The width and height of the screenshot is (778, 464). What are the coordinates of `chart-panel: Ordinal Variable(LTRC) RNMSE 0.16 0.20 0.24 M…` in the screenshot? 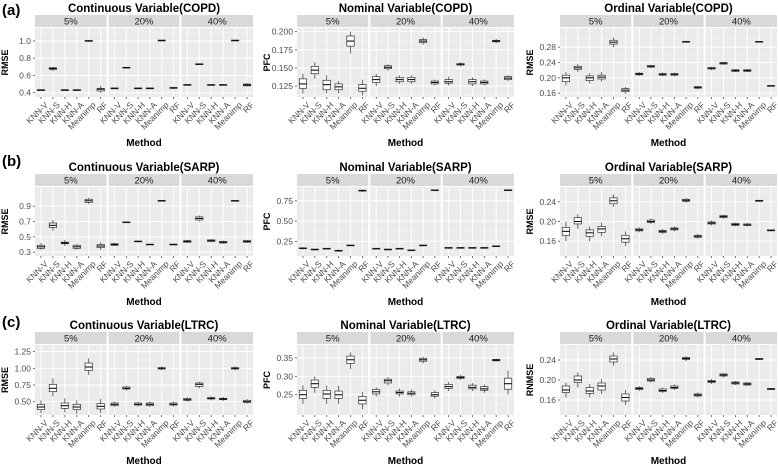 It's located at (651, 392).